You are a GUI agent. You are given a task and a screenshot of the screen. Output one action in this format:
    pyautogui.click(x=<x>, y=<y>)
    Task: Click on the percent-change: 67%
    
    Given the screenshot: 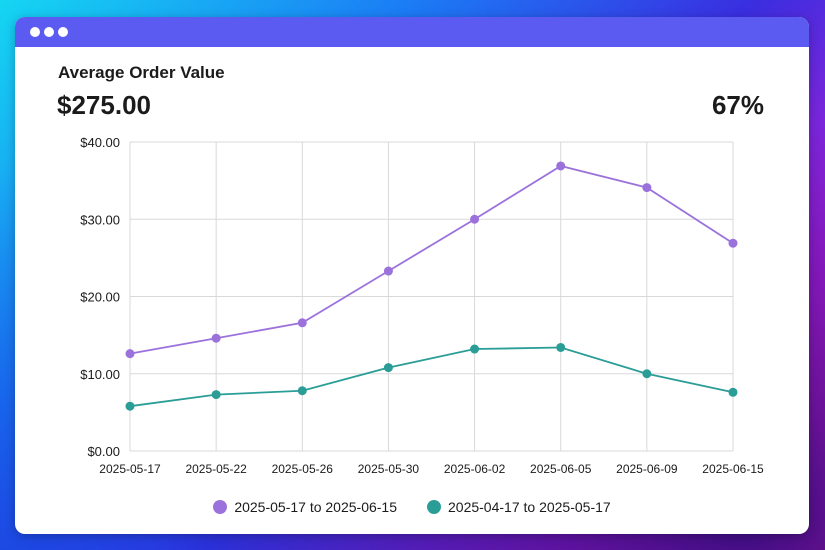 What is the action you would take?
    pyautogui.click(x=737, y=105)
    